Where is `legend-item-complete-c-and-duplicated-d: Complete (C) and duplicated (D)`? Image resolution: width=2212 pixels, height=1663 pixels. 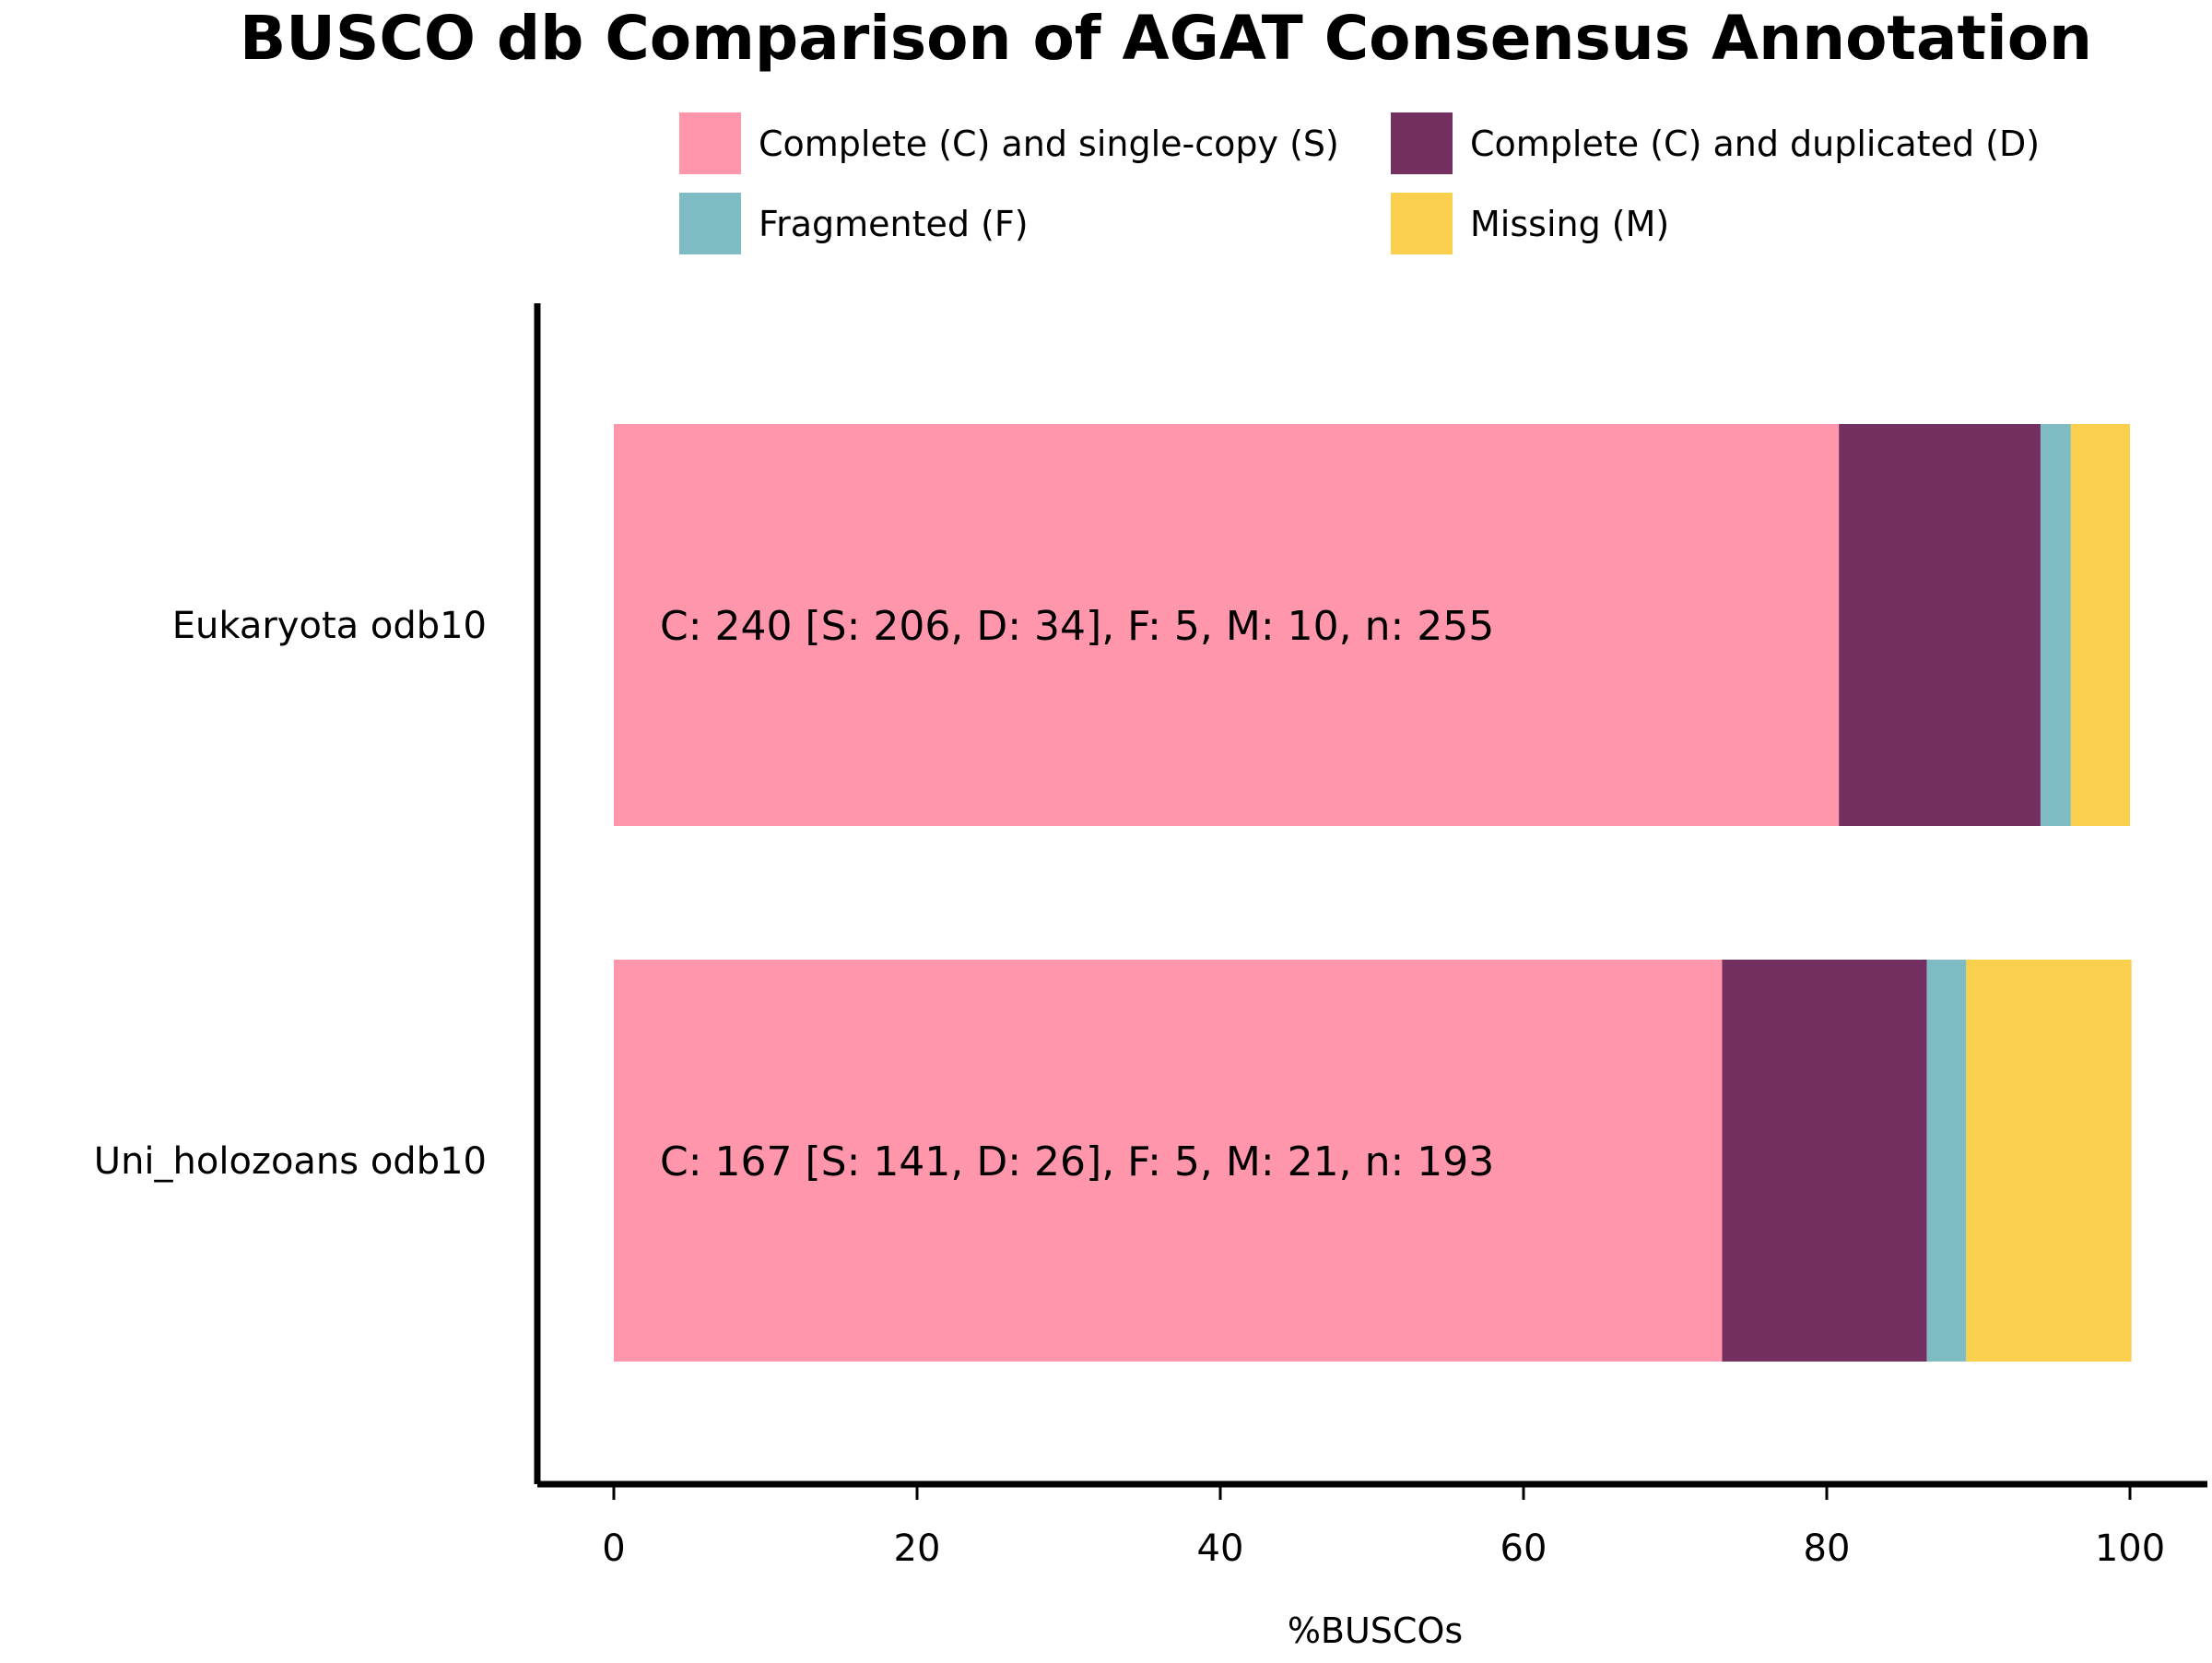
legend-item-complete-c-and-duplicated-d: Complete (C) and duplicated (D) is located at coordinates (1715, 143).